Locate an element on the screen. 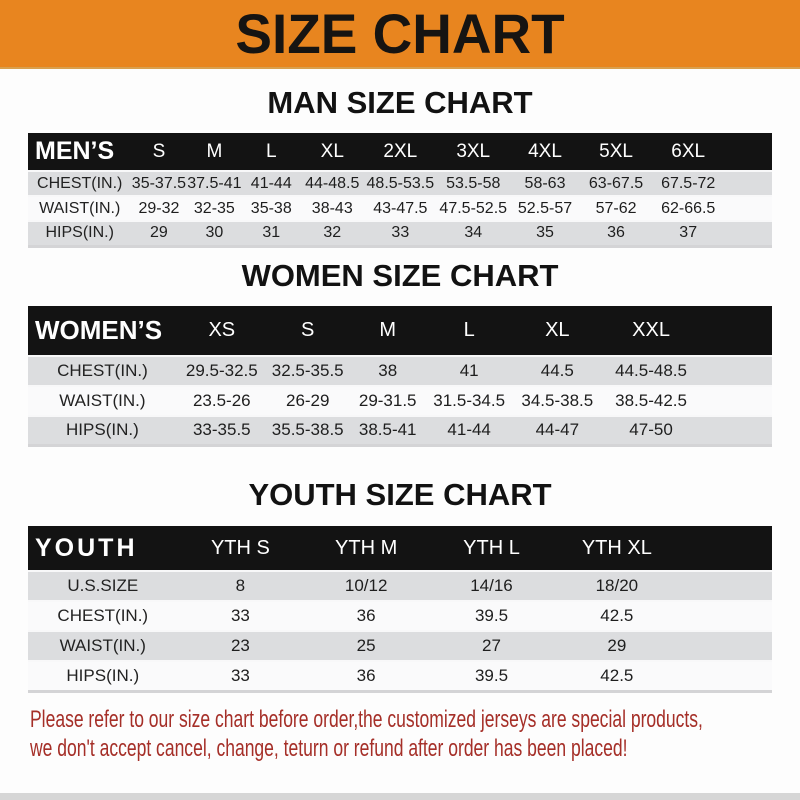  size-category-label: MEN’S is located at coordinates (75, 151).